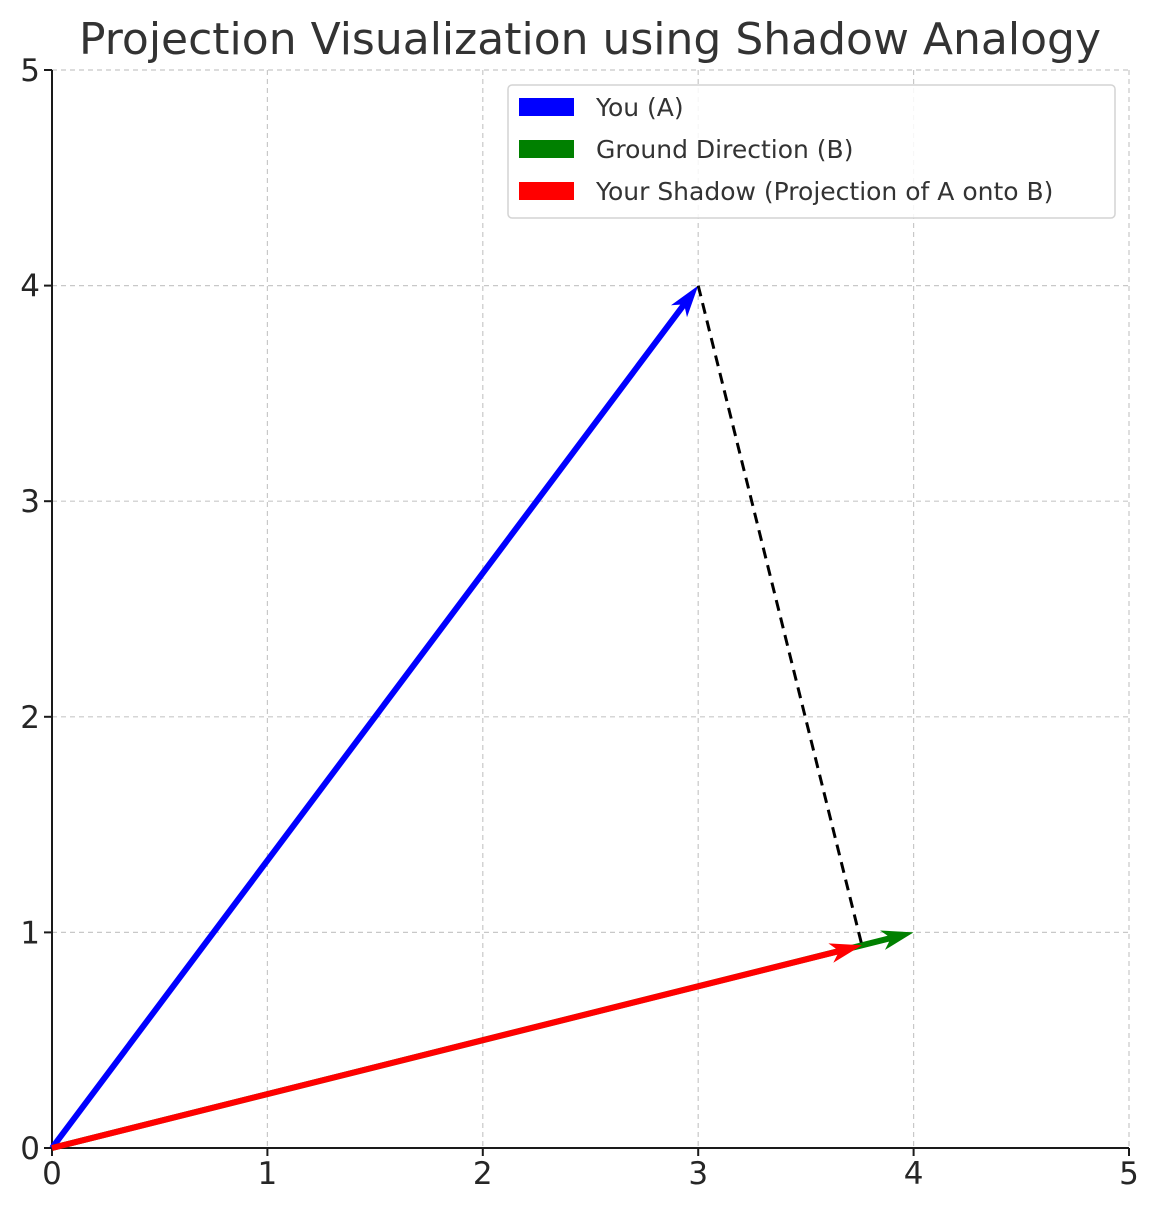 The width and height of the screenshot is (1159, 1211). I want to click on legend-label: Ground Direction (B), so click(724, 149).